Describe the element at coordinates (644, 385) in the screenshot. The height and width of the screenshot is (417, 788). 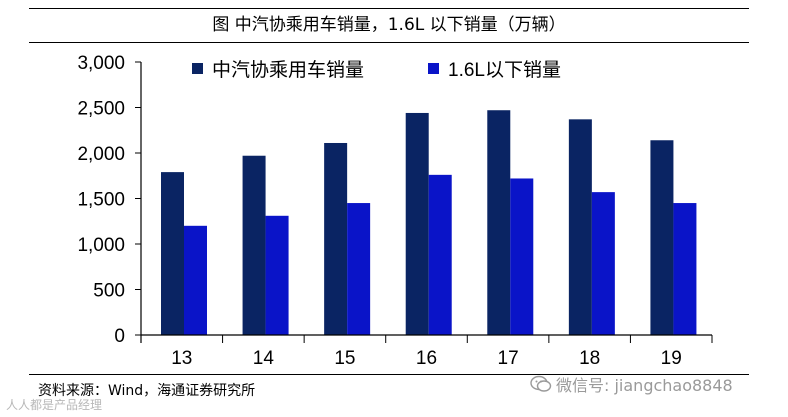
I see `watermark-text: 微信号: jiangchao8848` at that location.